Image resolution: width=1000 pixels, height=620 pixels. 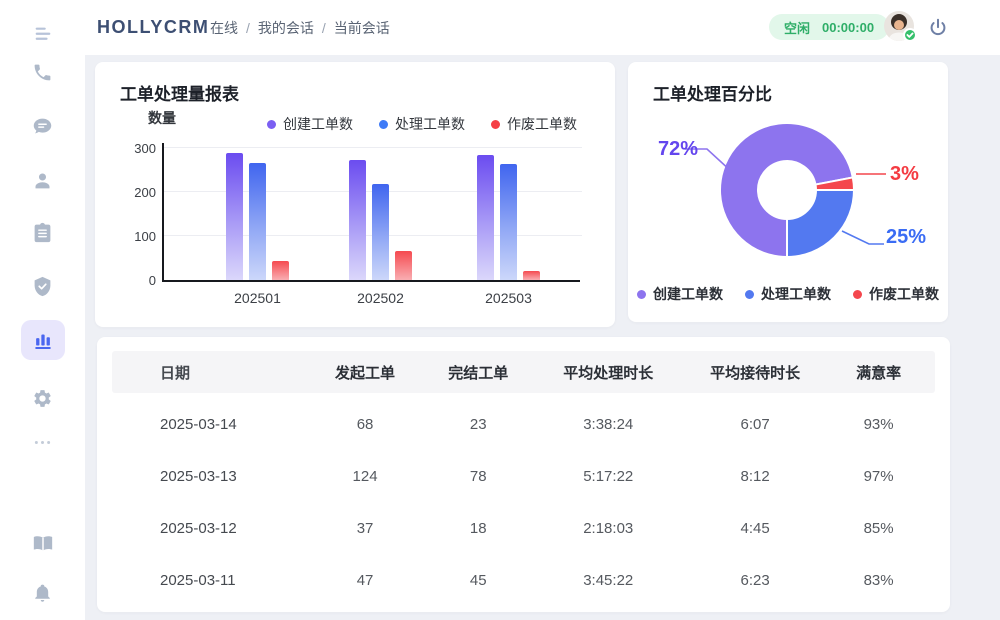 I want to click on table-cell: 83%, so click(x=878, y=580).